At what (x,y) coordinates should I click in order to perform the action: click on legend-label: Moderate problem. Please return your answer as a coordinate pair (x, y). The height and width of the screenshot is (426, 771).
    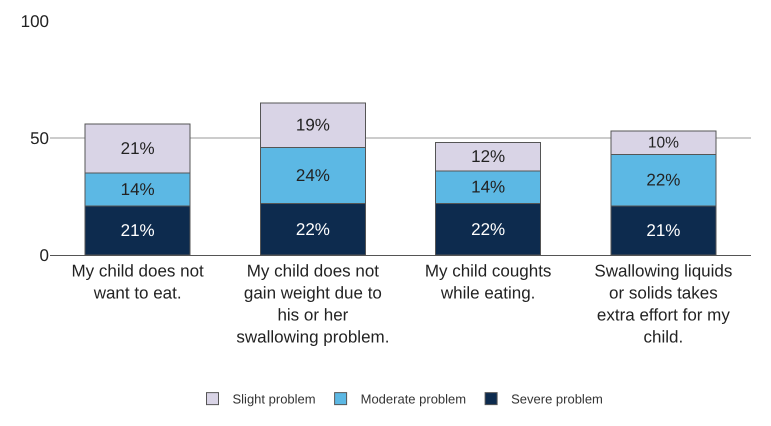
    Looking at the image, I should click on (413, 399).